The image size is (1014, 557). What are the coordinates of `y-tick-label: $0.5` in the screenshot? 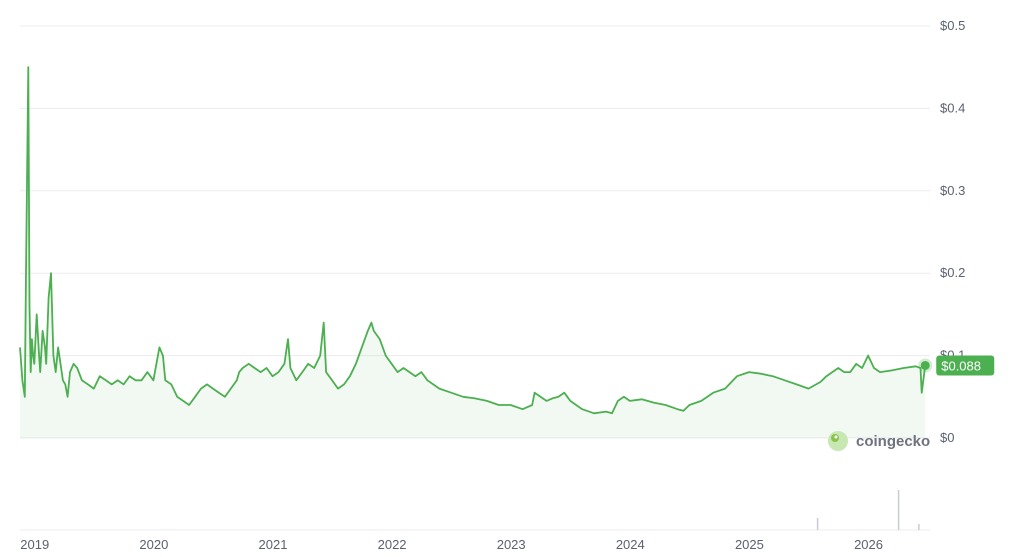 It's located at (952, 25).